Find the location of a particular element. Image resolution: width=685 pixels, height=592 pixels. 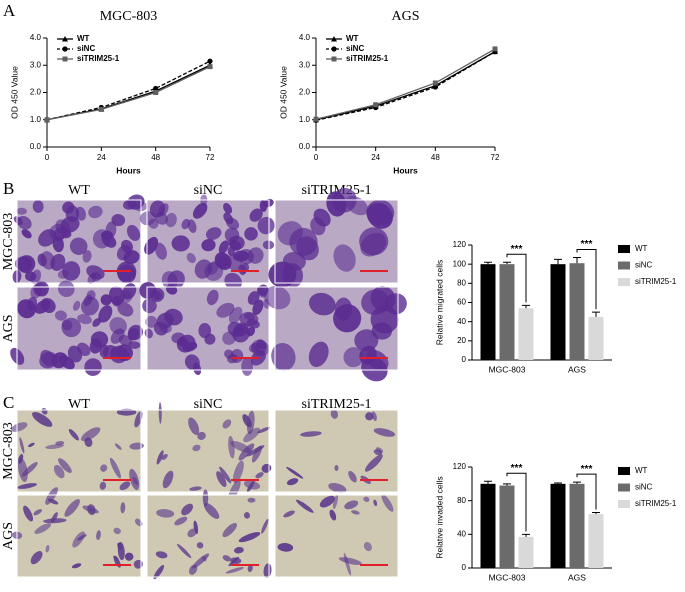

legend-label: siNC is located at coordinates (644, 487).